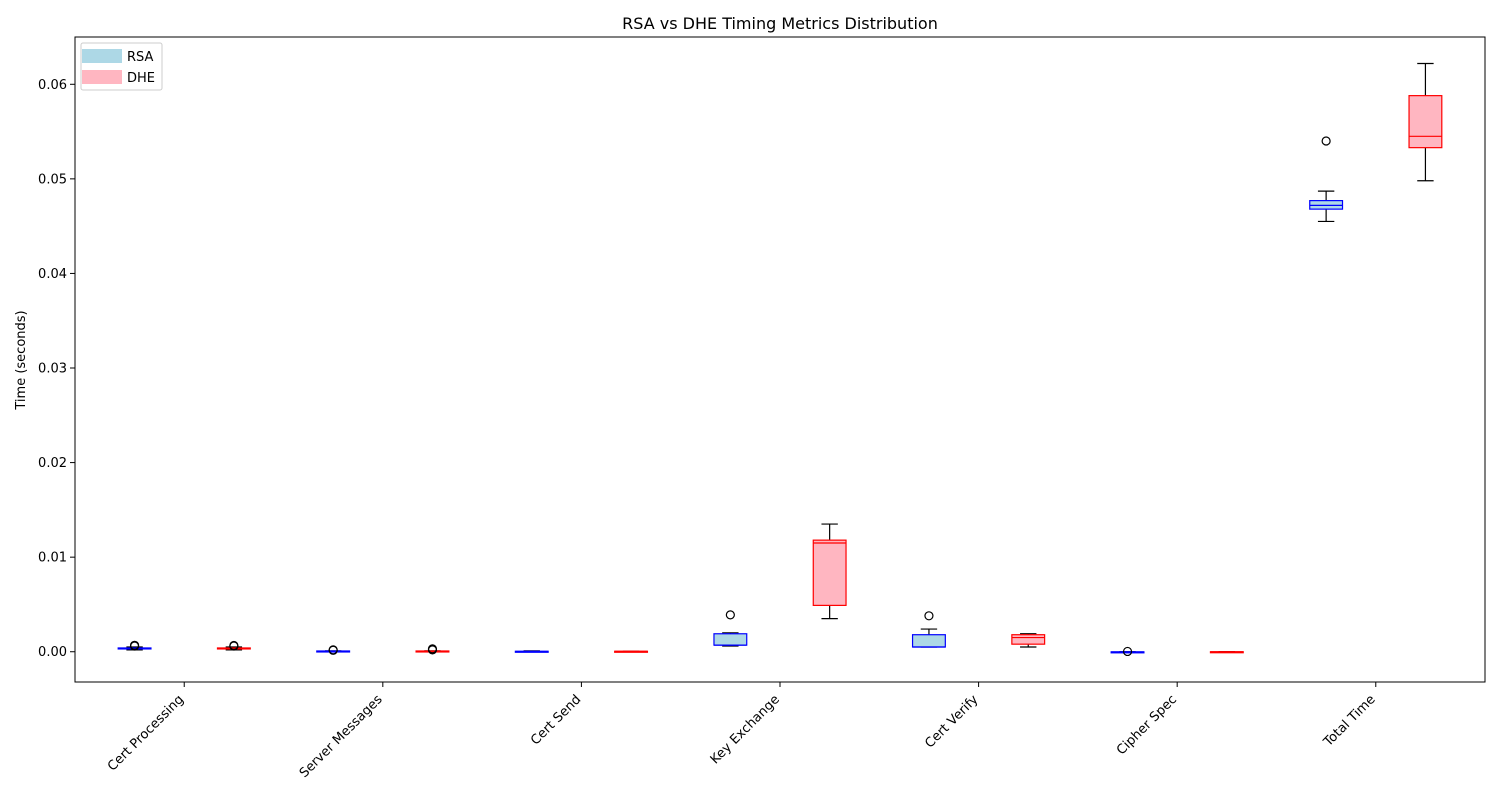  What do you see at coordinates (21, 360) in the screenshot?
I see `y-axis-label: Time (seconds)` at bounding box center [21, 360].